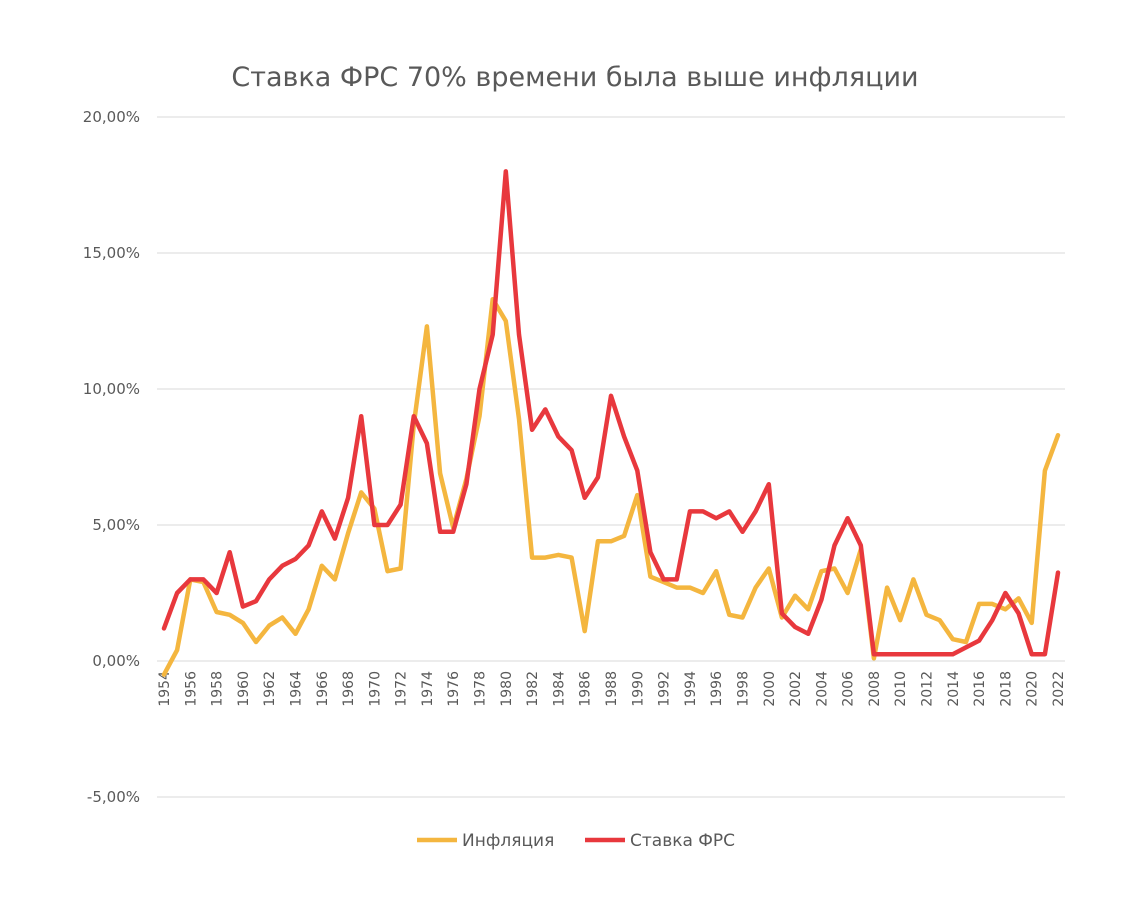 Image resolution: width=1134 pixels, height=909 pixels. What do you see at coordinates (111, 117) in the screenshot?
I see `y-tick-label: 20,00%` at bounding box center [111, 117].